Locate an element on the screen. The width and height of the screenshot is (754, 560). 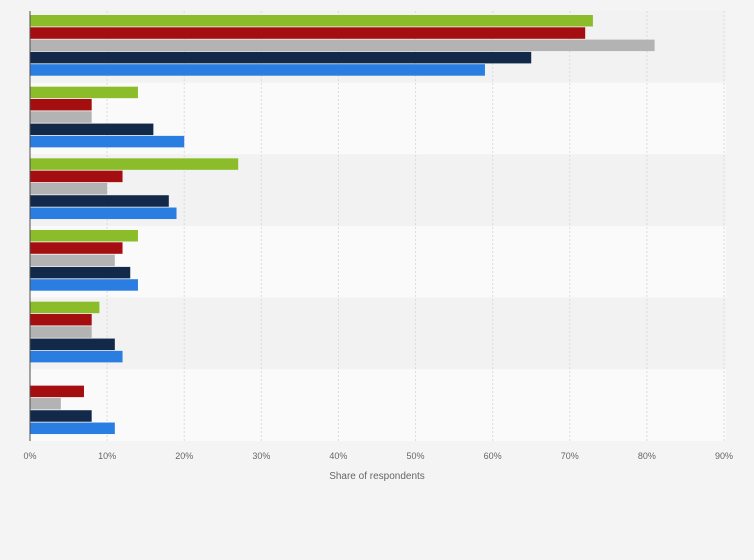
x-tick-label: 70% is located at coordinates (570, 456).